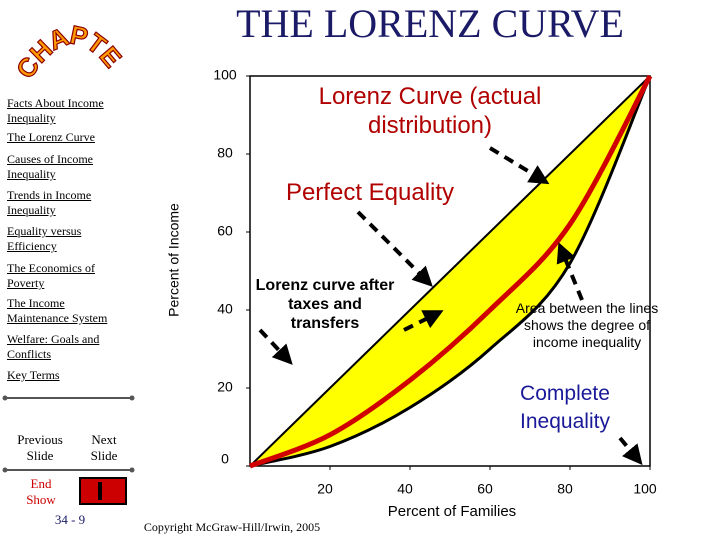 Image resolution: width=720 pixels, height=540 pixels. I want to click on x-axis-label: Percent of Families, so click(452, 511).